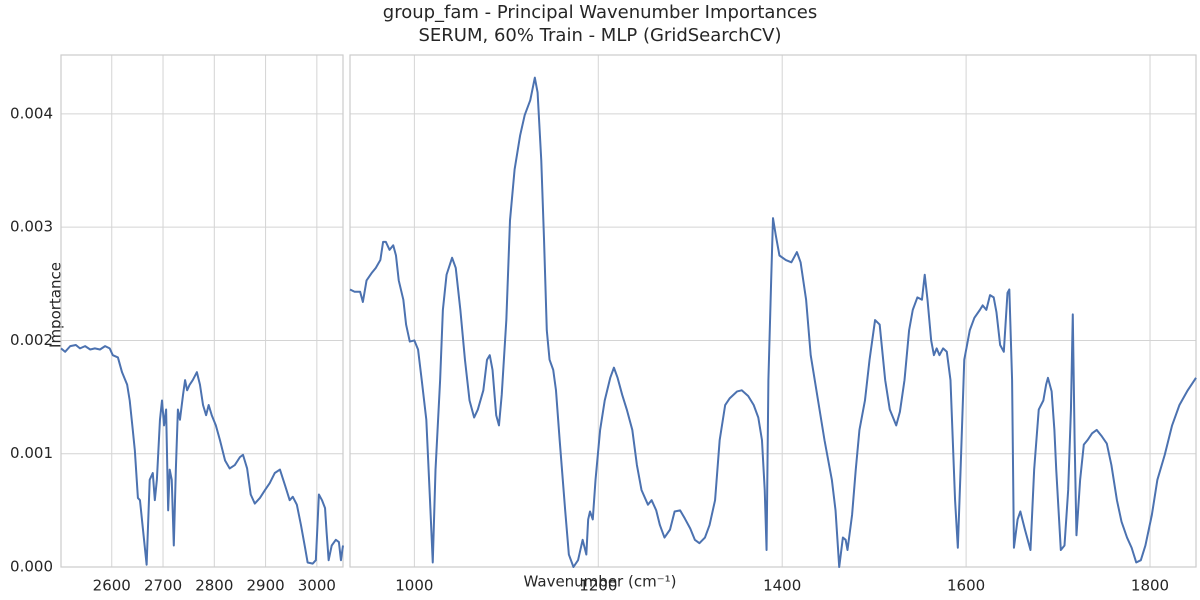 The width and height of the screenshot is (1200, 600). What do you see at coordinates (31, 453) in the screenshot?
I see `y-tick-label: 0.001` at bounding box center [31, 453].